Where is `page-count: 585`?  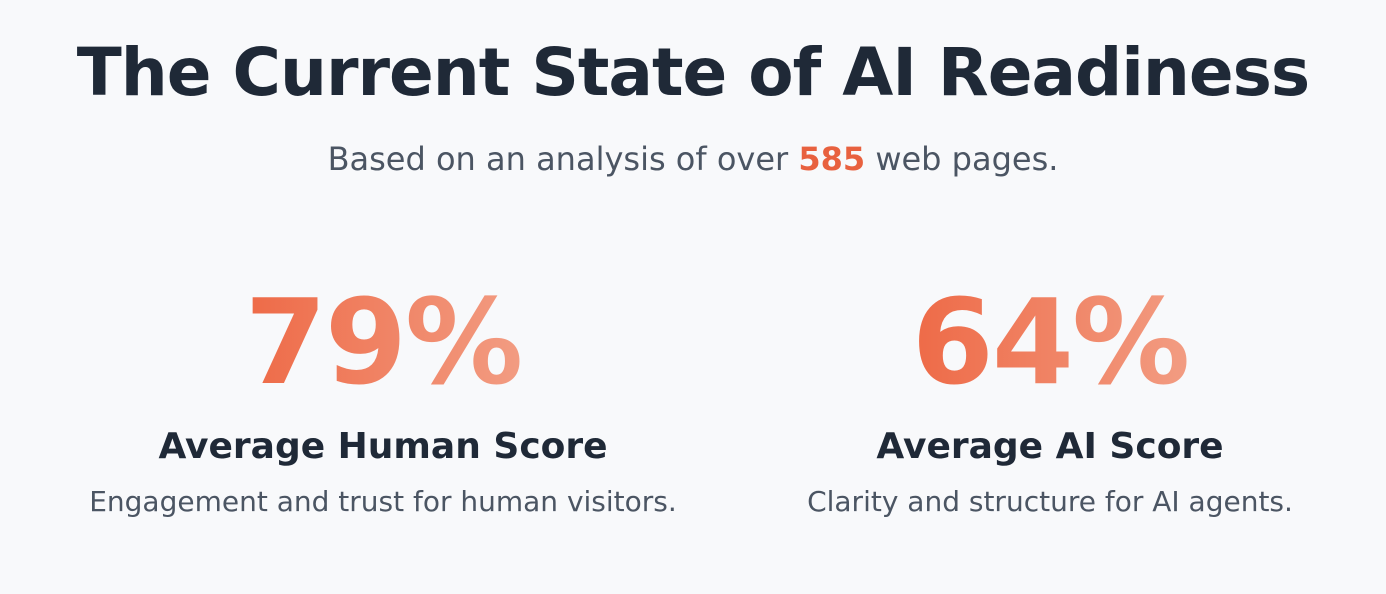
page-count: 585 is located at coordinates (832, 159).